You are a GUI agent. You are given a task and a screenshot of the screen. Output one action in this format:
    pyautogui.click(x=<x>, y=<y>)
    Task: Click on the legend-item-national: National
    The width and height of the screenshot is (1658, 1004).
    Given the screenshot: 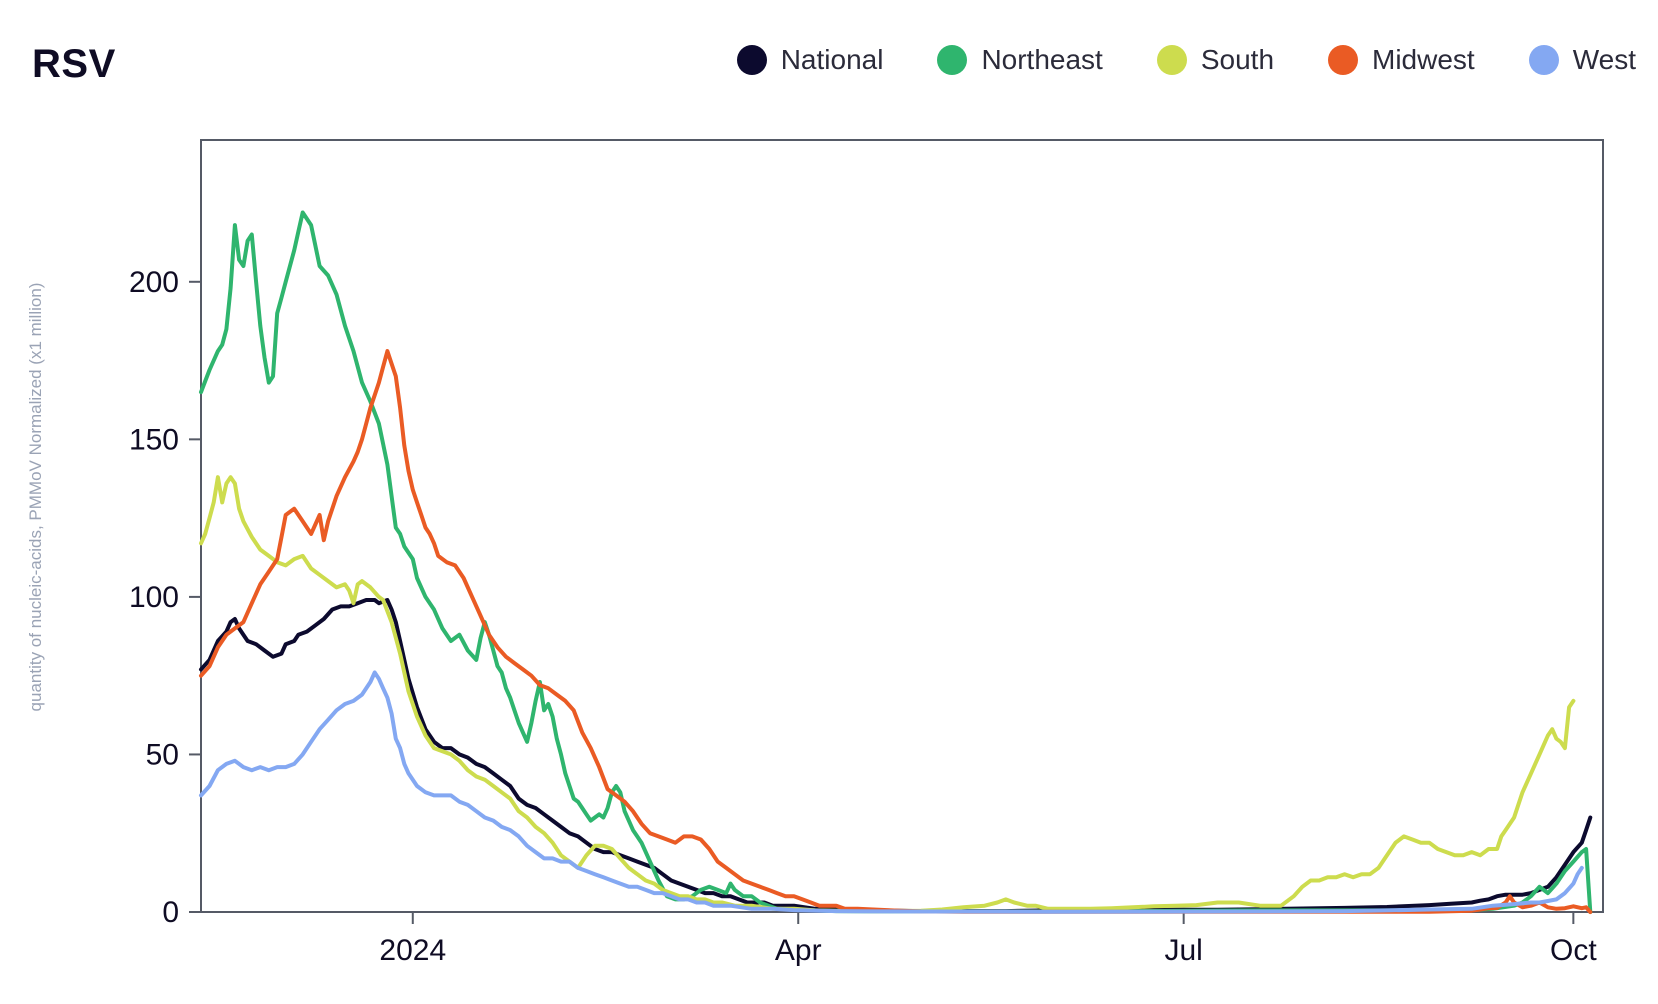 What is the action you would take?
    pyautogui.click(x=810, y=60)
    